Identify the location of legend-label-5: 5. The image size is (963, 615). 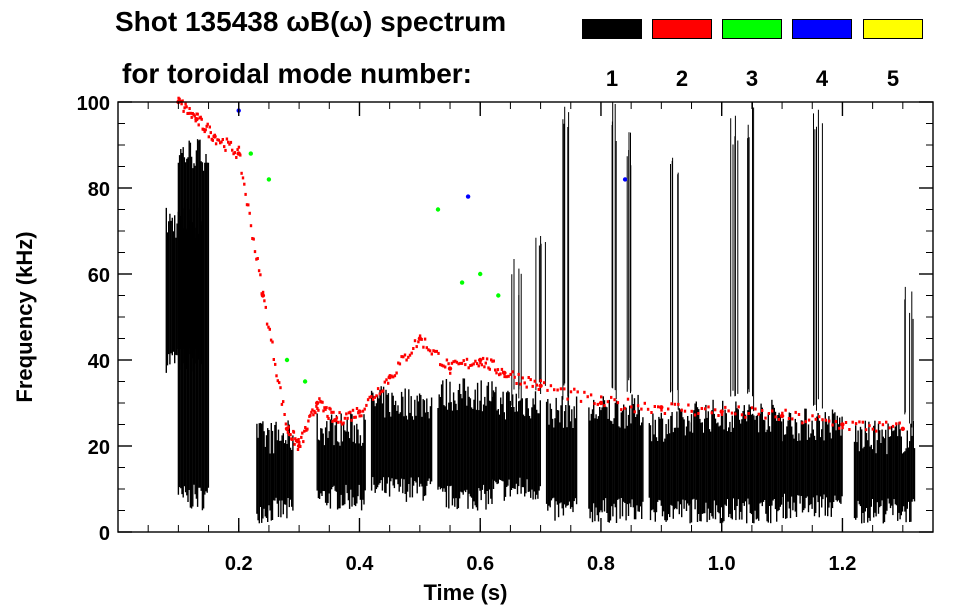
(893, 78).